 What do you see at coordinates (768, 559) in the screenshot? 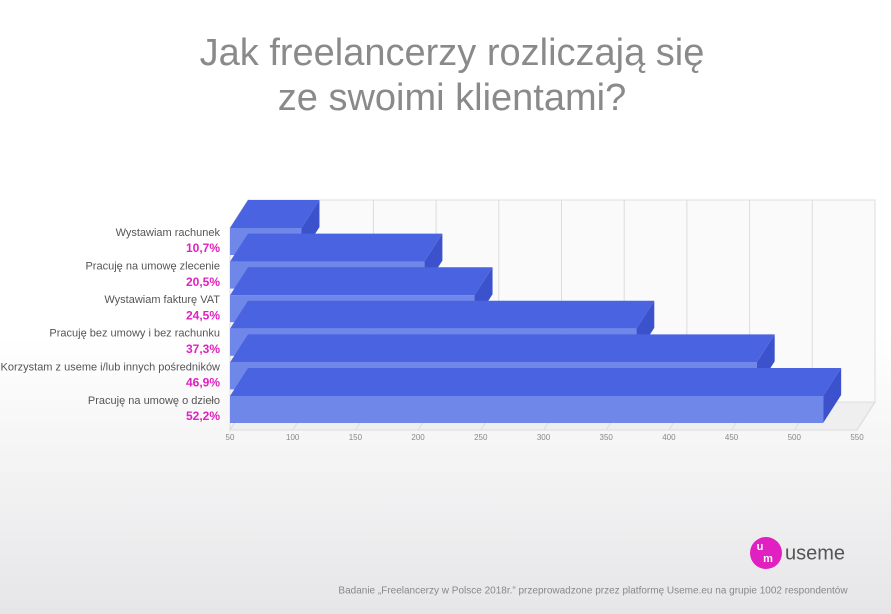
I see `logo-icon-text: m` at bounding box center [768, 559].